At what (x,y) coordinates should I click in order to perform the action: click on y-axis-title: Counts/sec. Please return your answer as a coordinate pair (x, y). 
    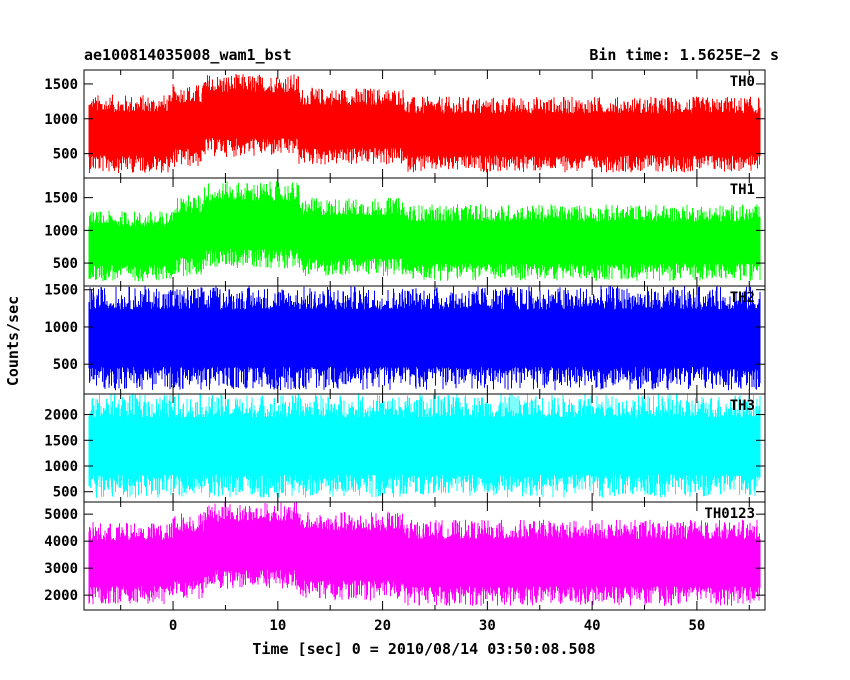
    Looking at the image, I should click on (13, 341).